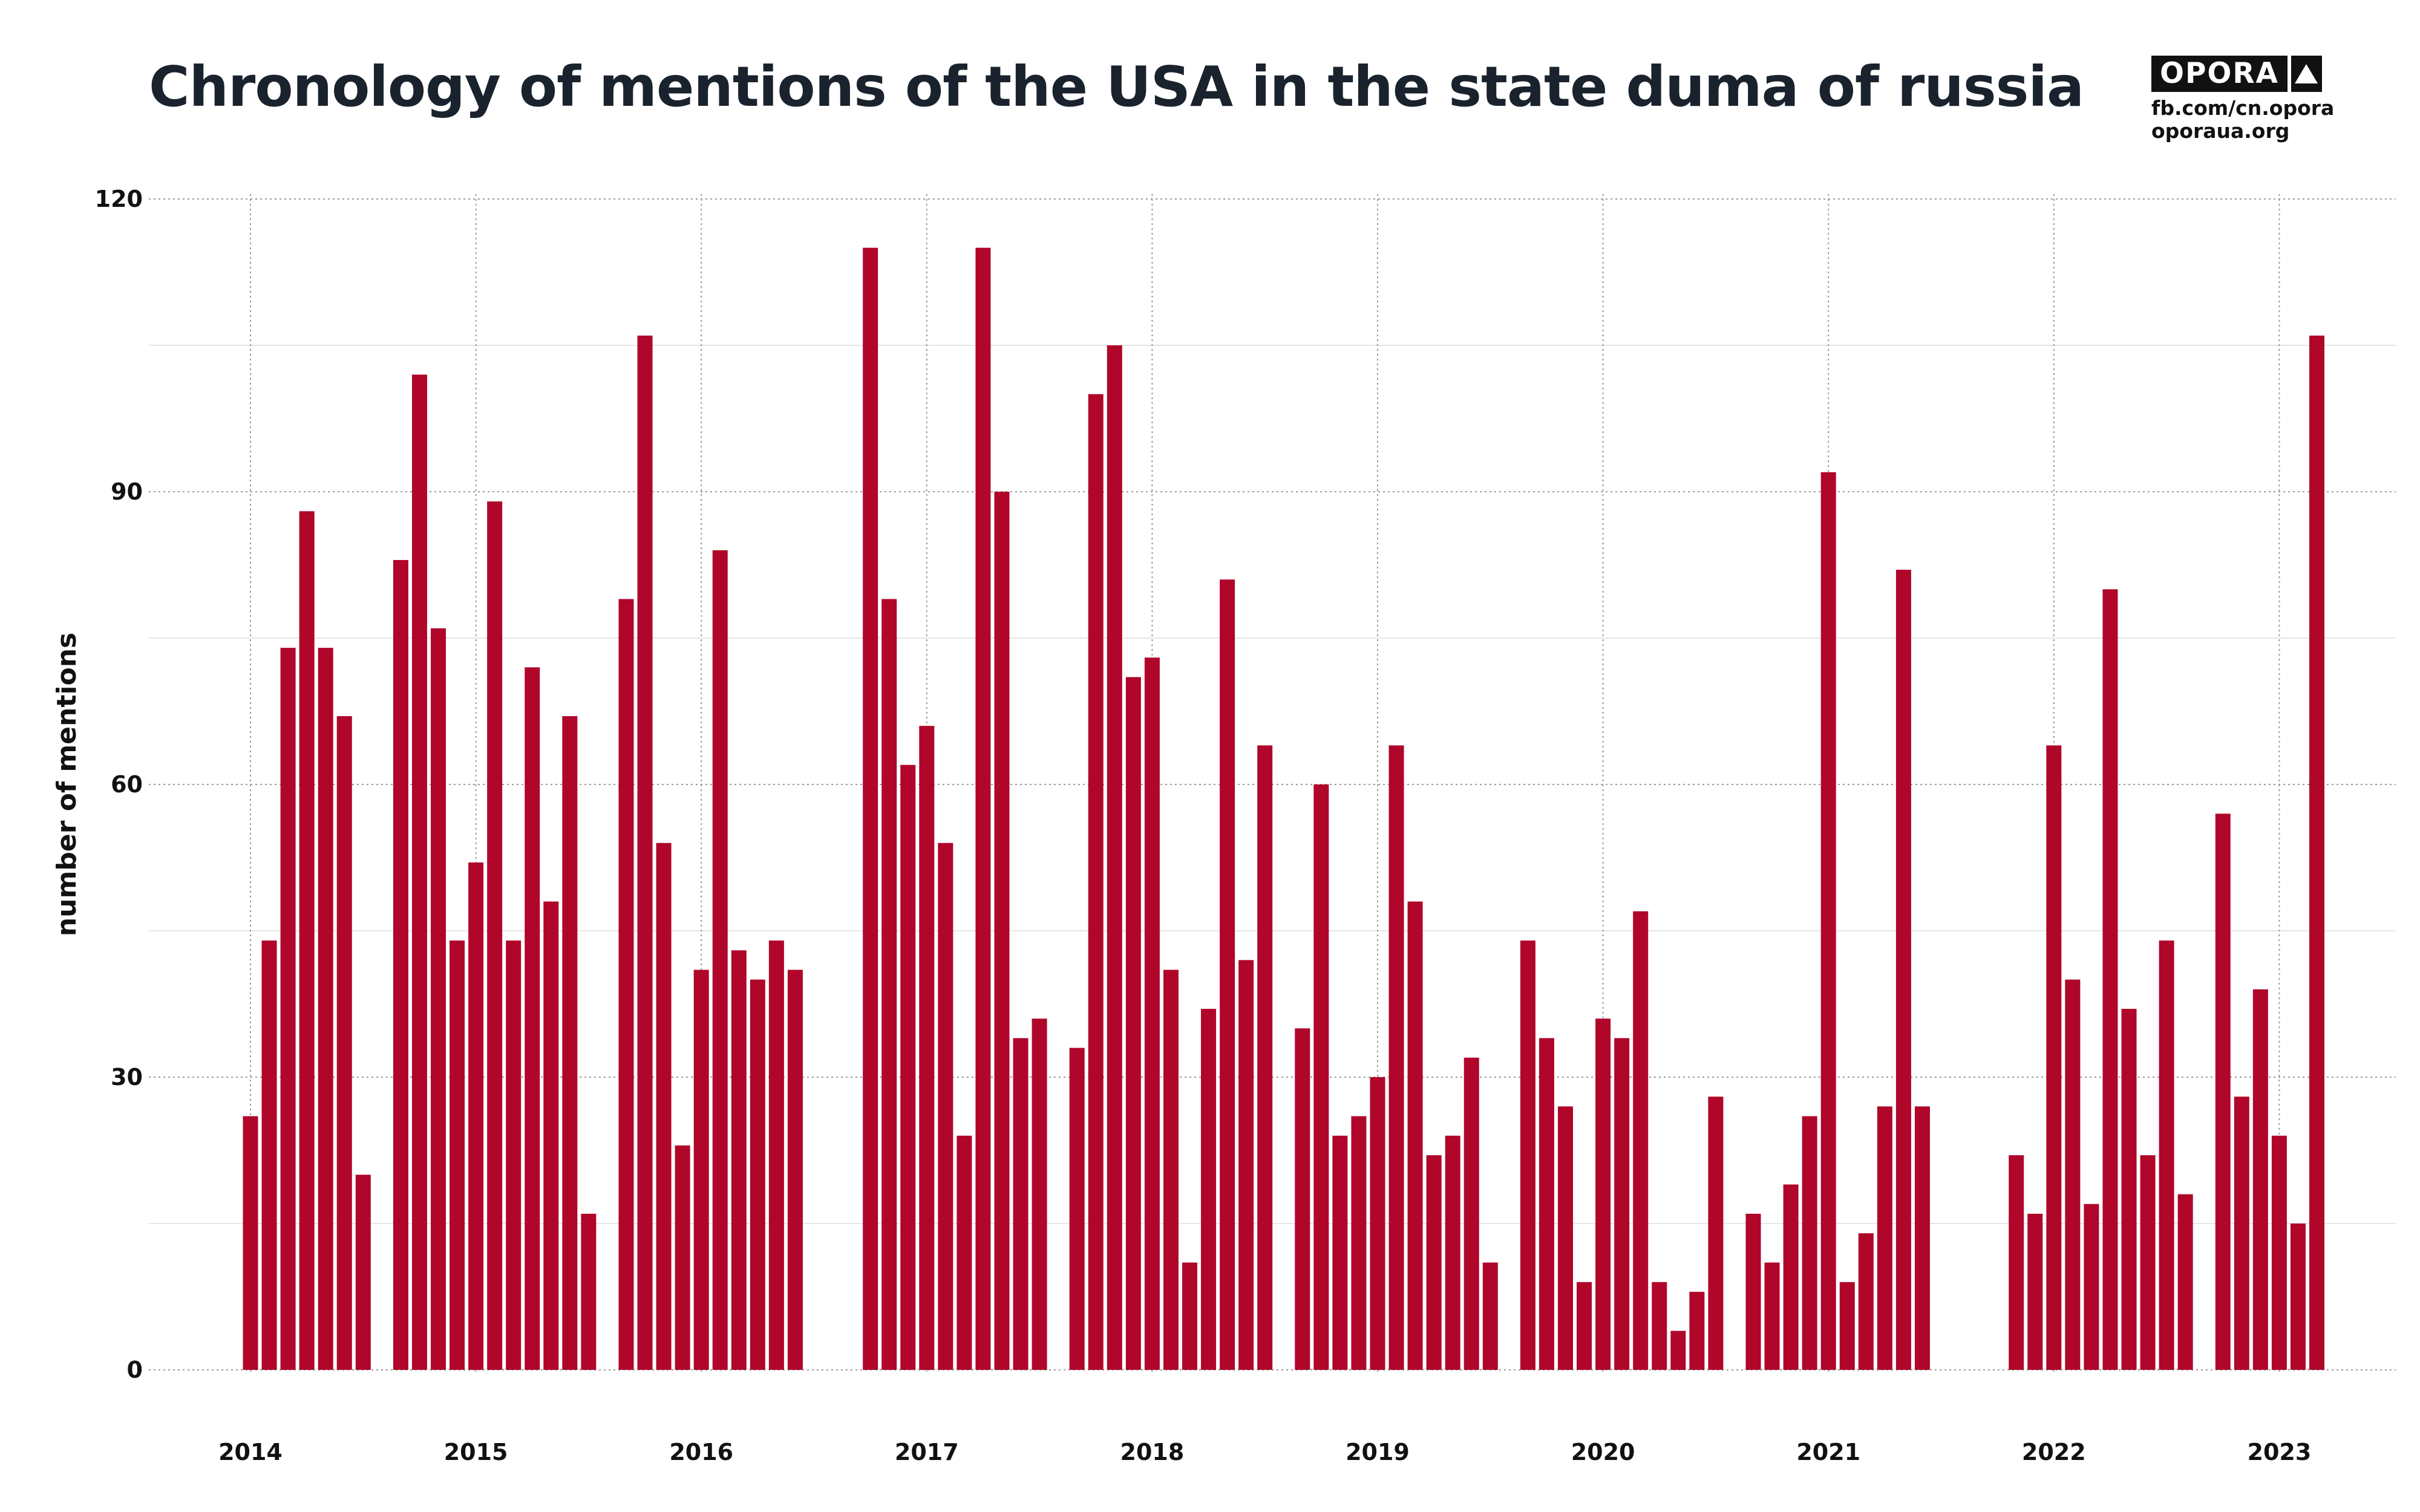  I want to click on x-tick-label: 2020, so click(1603, 1452).